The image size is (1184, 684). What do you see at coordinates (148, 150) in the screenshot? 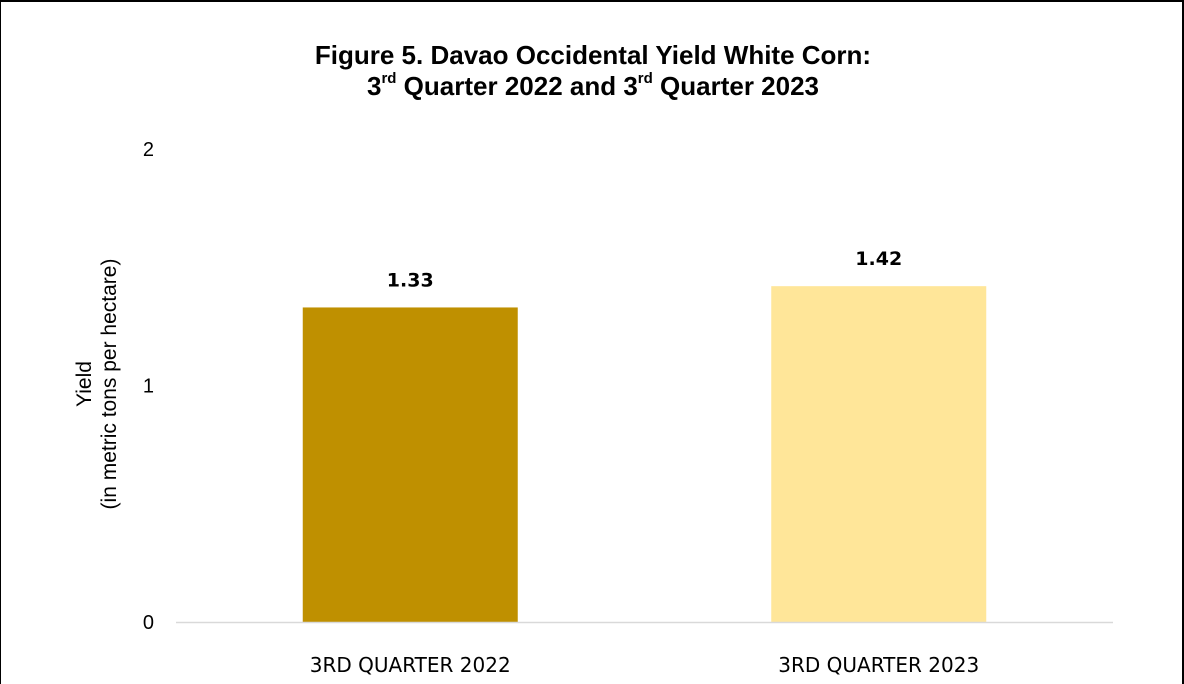
I see `y-tick-label: 2` at bounding box center [148, 150].